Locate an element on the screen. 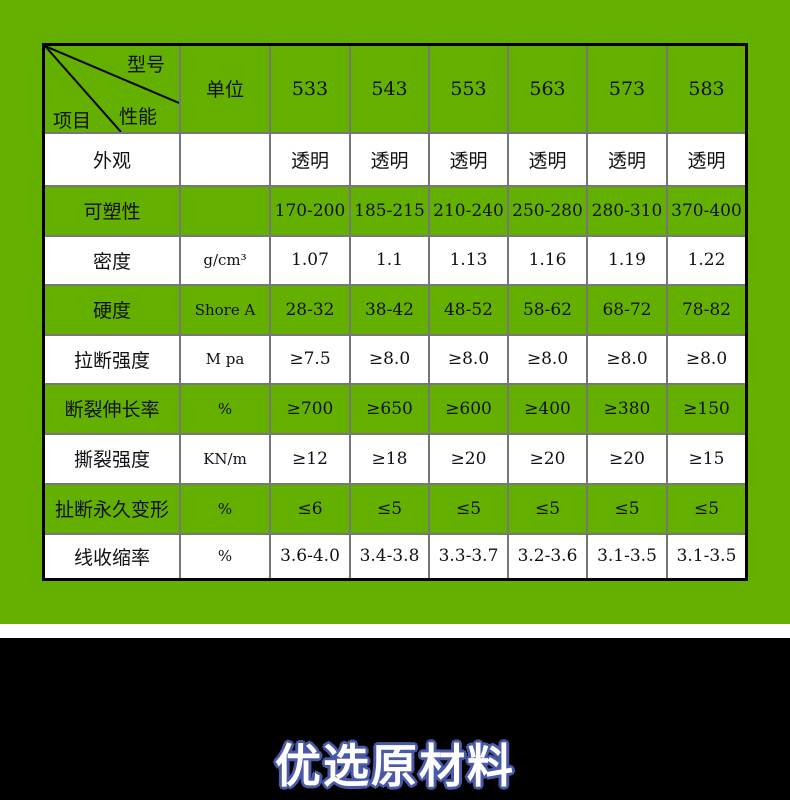 The height and width of the screenshot is (800, 790). value-cell: 48-52 is located at coordinates (468, 309).